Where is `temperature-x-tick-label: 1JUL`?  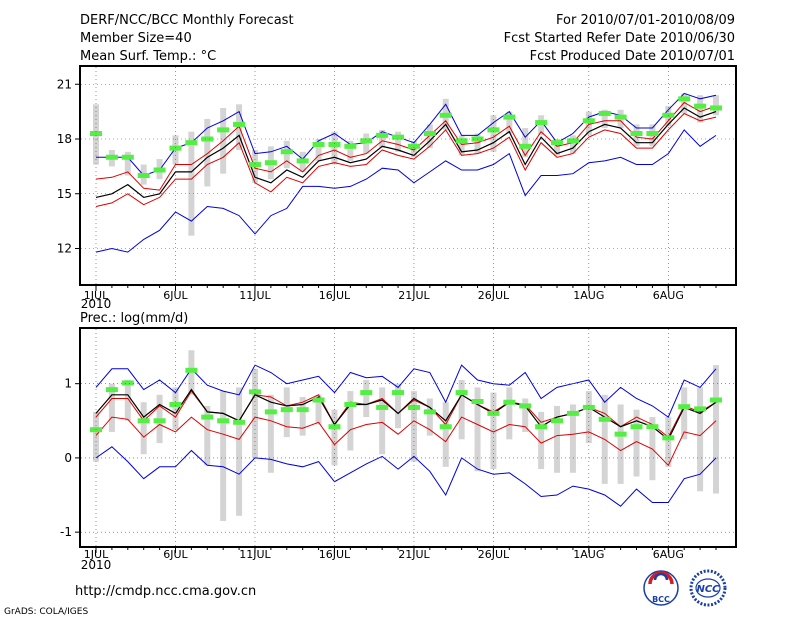 temperature-x-tick-label: 1JUL is located at coordinates (96, 295).